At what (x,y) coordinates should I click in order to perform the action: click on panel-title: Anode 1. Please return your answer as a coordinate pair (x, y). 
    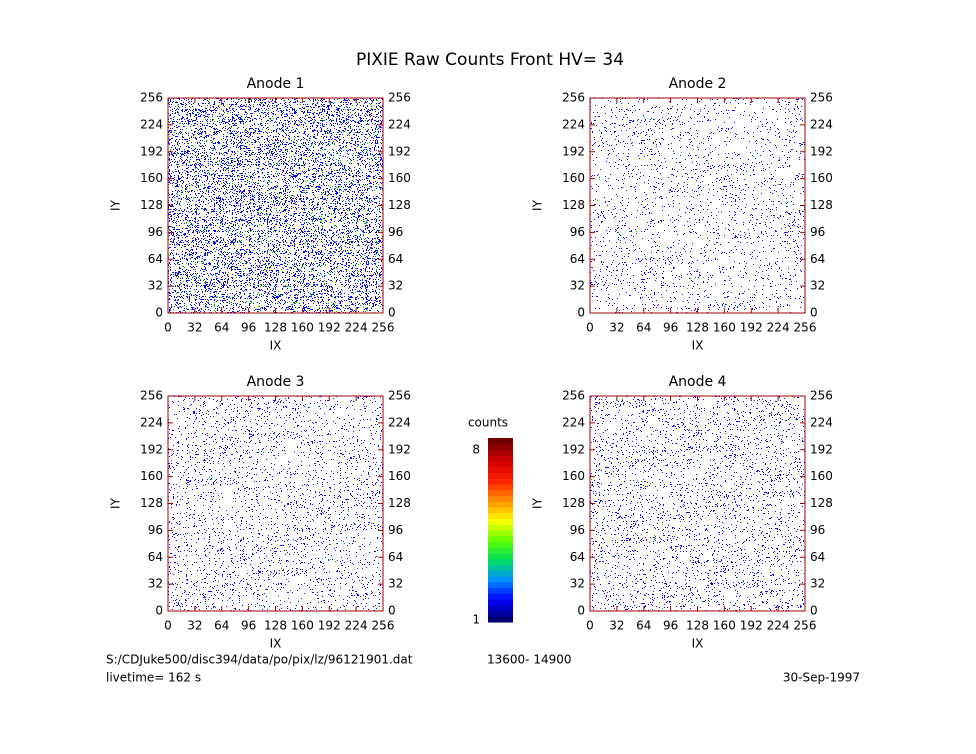
    Looking at the image, I should click on (276, 84).